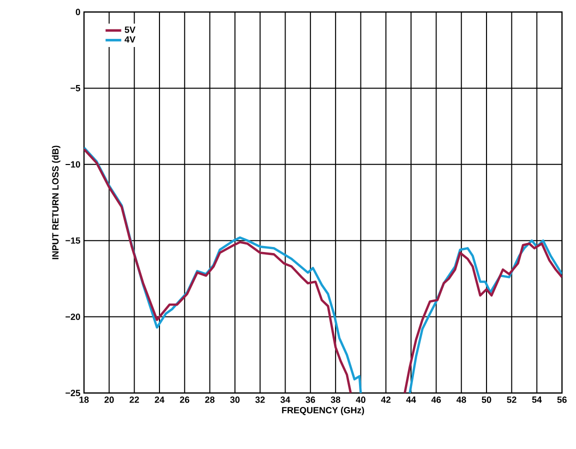 The width and height of the screenshot is (576, 449). I want to click on y-axis-title: INPUT RETURN LOSS (dB), so click(56, 203).